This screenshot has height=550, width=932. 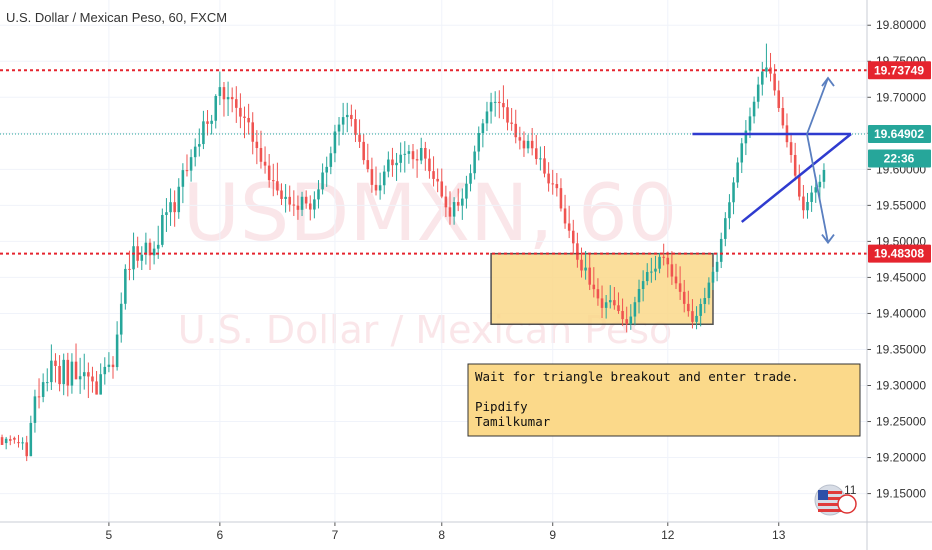 What do you see at coordinates (850, 490) in the screenshot?
I see `badge-count: 11` at bounding box center [850, 490].